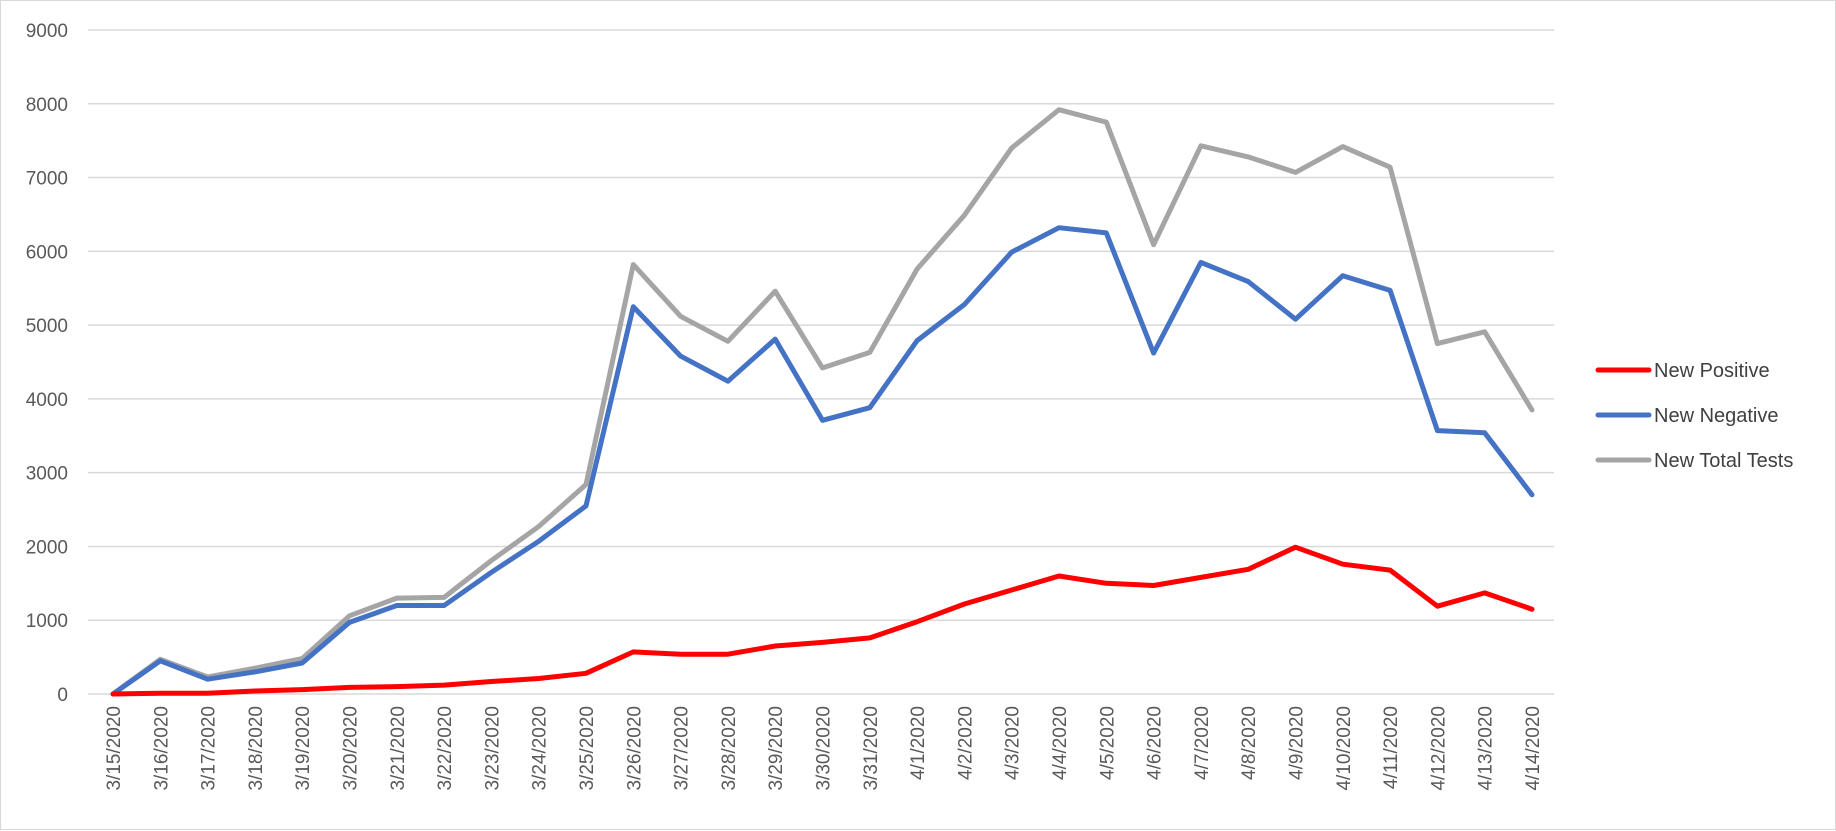 The height and width of the screenshot is (831, 1836). What do you see at coordinates (587, 748) in the screenshot?
I see `x-tick-label: 3/25/2020` at bounding box center [587, 748].